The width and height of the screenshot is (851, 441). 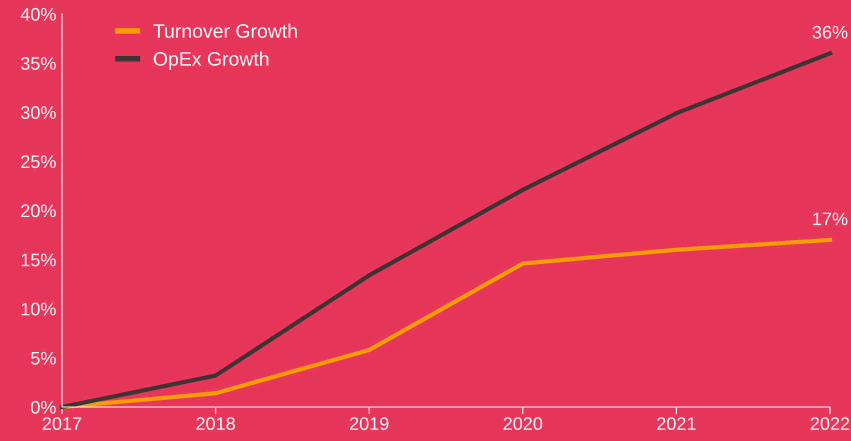 I want to click on y-tick-label: 0%, so click(x=43, y=407).